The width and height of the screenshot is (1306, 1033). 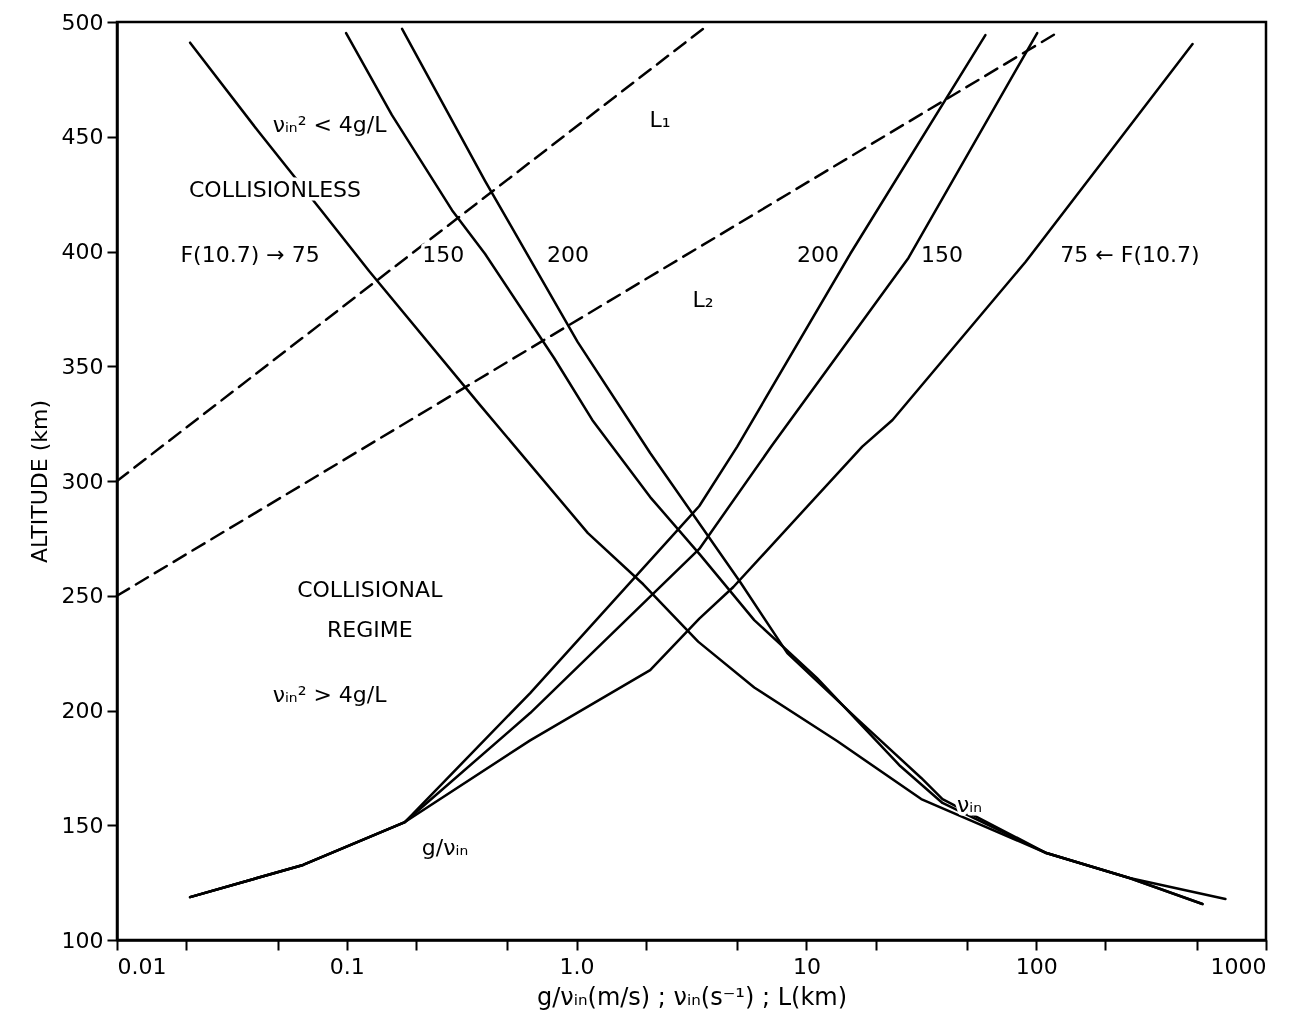 I want to click on x-axis-title: g/νᵢₙ(m/s) ; νᵢₙ(s⁻¹) ; L(km), so click(x=692, y=996).